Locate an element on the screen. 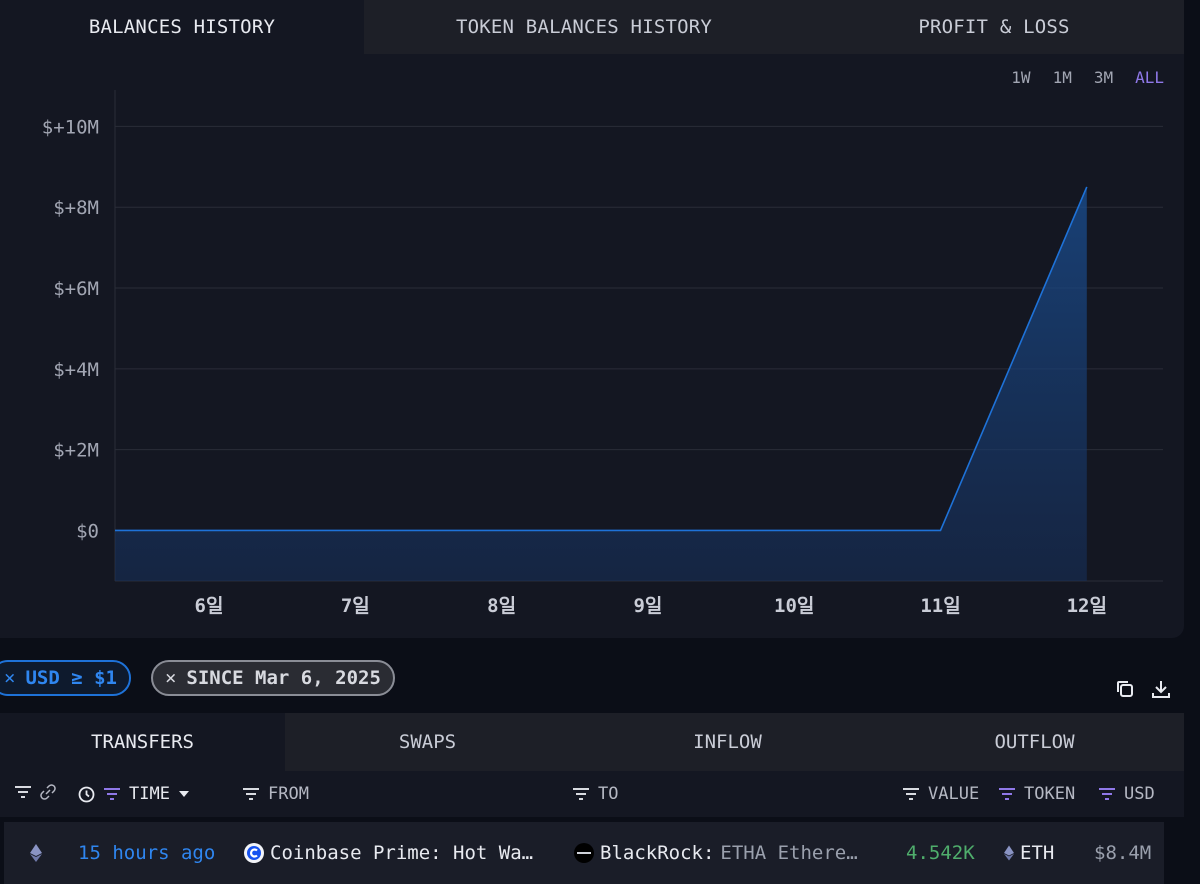 The image size is (1200, 884). tab-transfers: TRANSFERS is located at coordinates (142, 742).